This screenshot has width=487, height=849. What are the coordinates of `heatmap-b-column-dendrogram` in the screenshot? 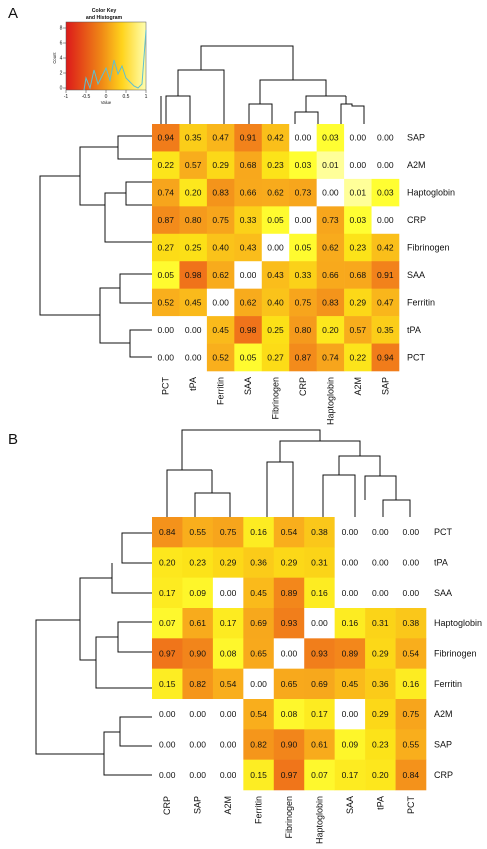 It's located at (288, 473).